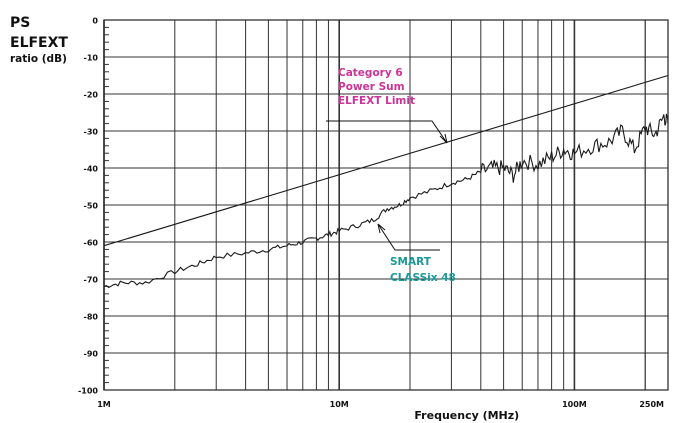  I want to click on series-label-1-line: ELFEXT Limit, so click(376, 101).